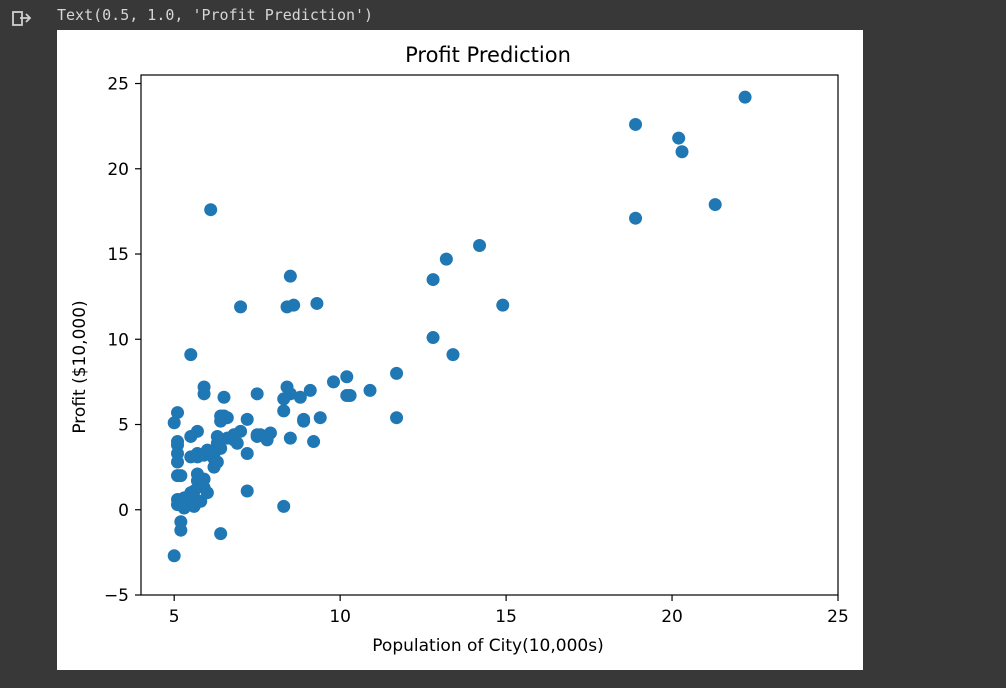  I want to click on x-axis-ticks: 5 10 15 20 25, so click(509, 611).